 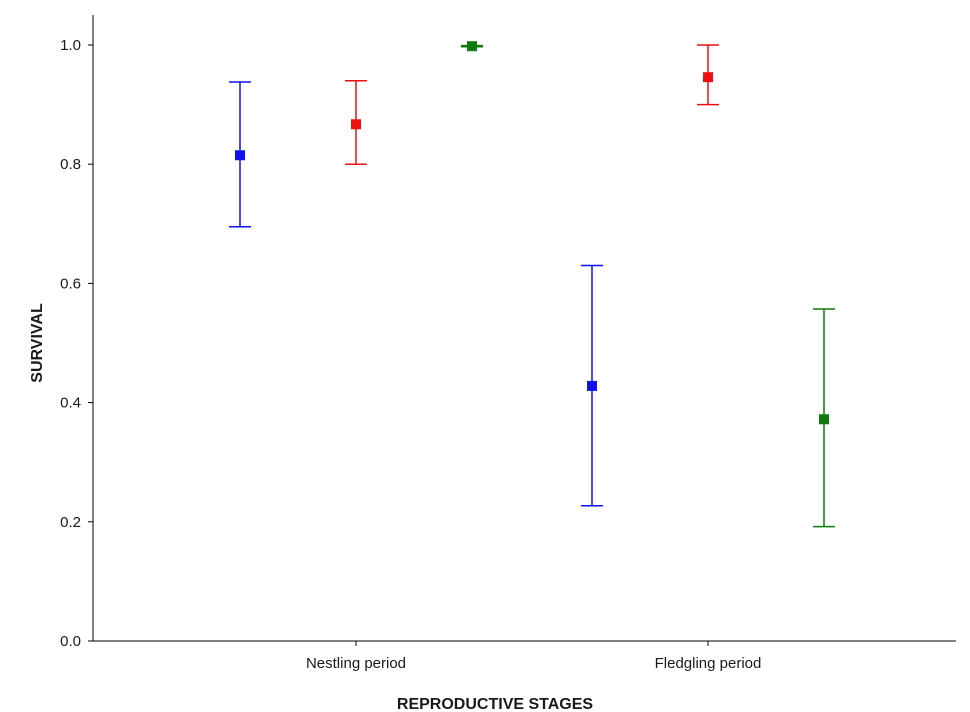 I want to click on y-tick-label: 0.2, so click(x=70, y=522).